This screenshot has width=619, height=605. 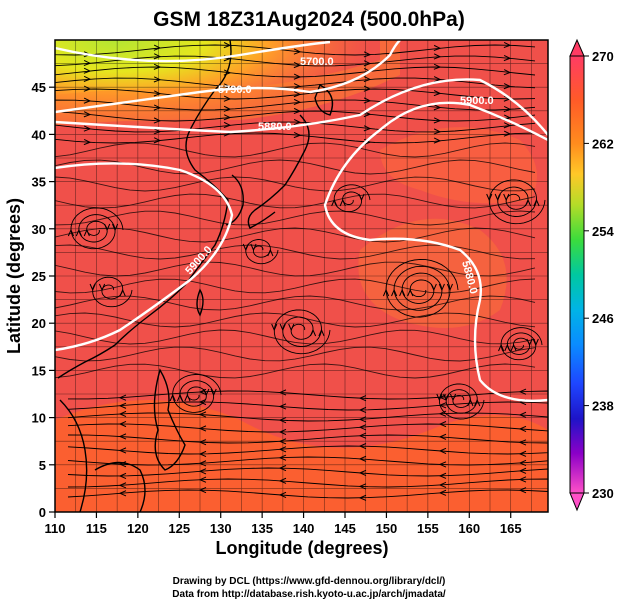 I want to click on x-tick-label: 160, so click(x=469, y=528).